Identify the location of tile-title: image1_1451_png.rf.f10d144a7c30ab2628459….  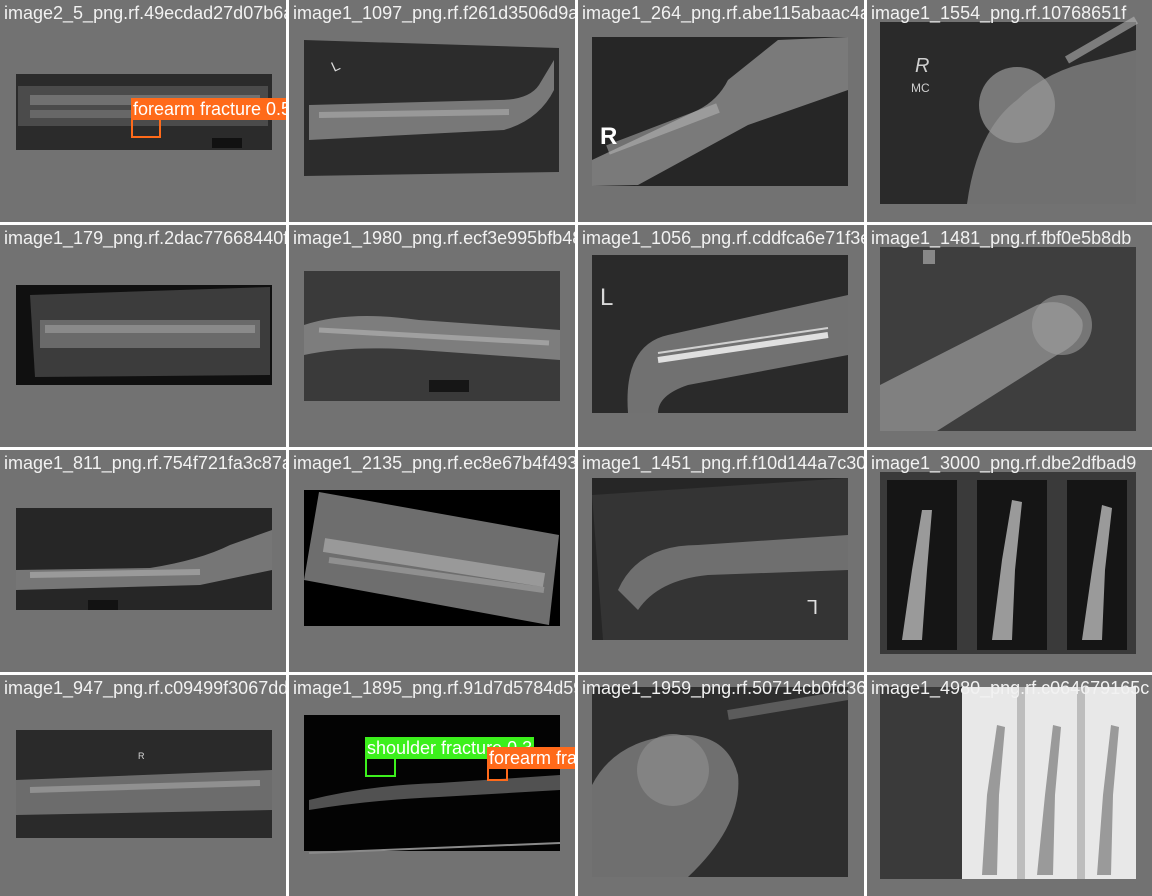
(723, 463).